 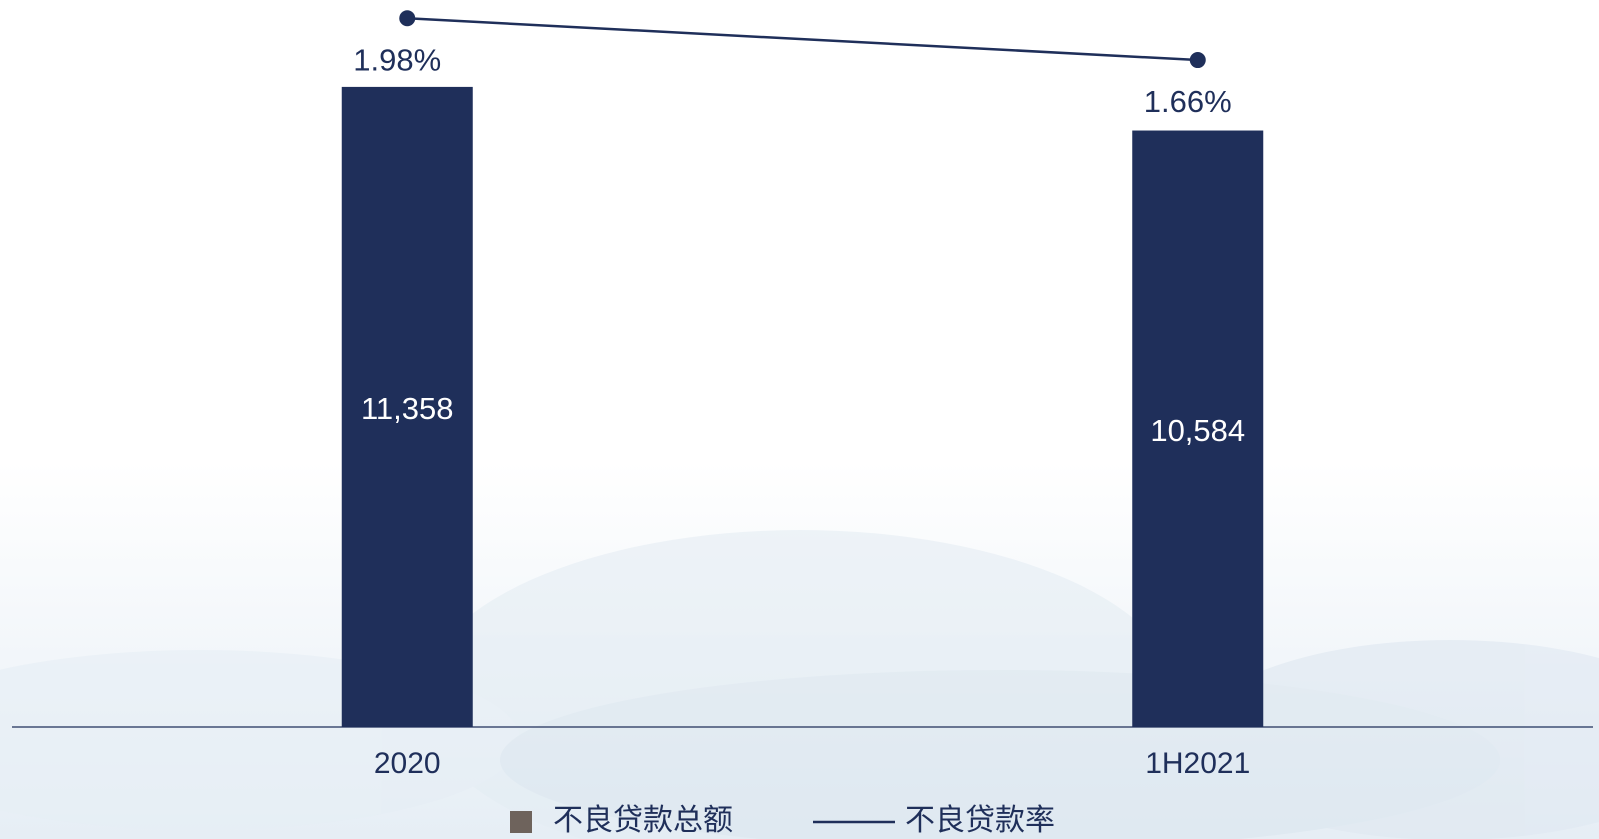 I want to click on line-value-label: 1.66%, so click(x=1188, y=101).